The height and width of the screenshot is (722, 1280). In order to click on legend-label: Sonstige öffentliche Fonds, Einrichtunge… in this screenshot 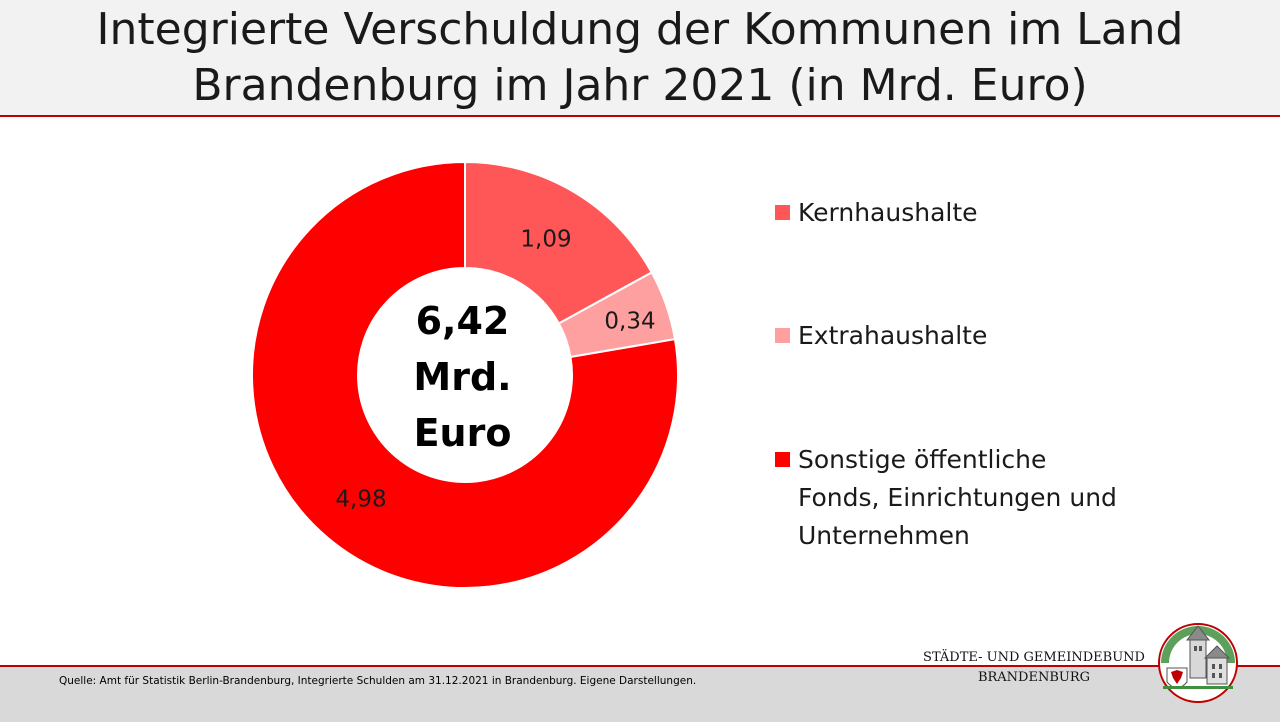, I will do `click(957, 497)`.